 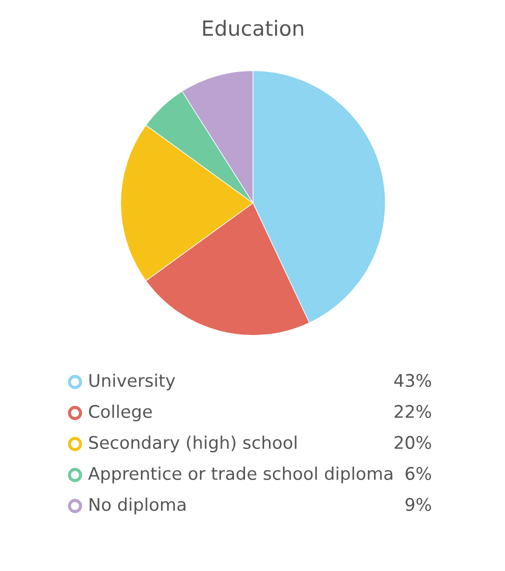 I want to click on legend-label: College, so click(x=120, y=413).